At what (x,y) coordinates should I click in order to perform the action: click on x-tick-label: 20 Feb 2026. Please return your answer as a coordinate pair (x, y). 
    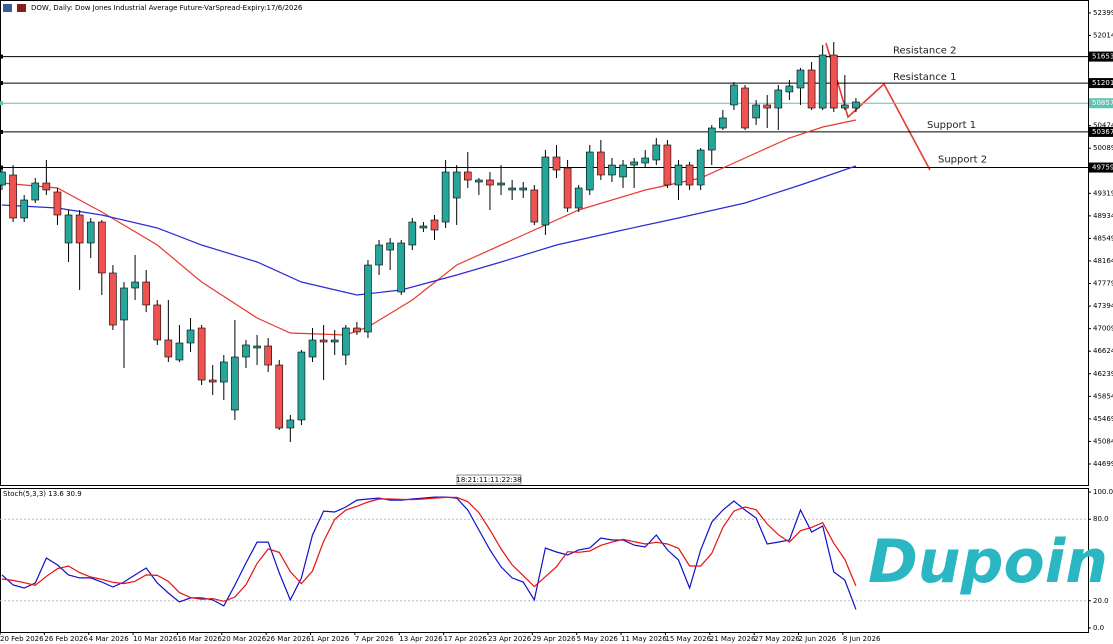
    Looking at the image, I should click on (22, 639).